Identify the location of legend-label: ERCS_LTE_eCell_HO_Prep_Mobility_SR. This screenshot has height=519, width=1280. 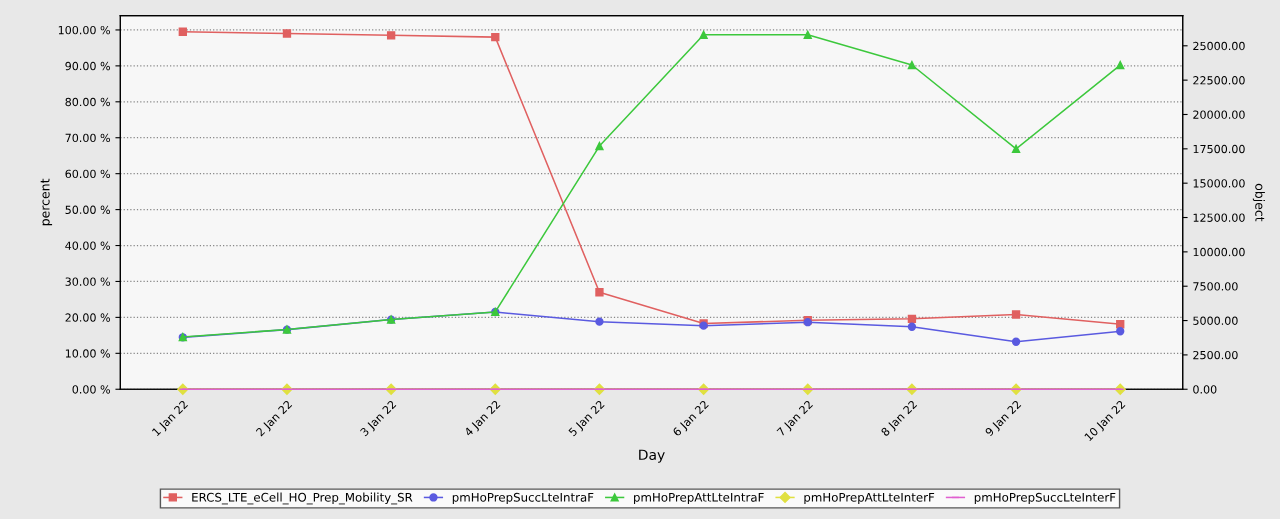
(302, 498).